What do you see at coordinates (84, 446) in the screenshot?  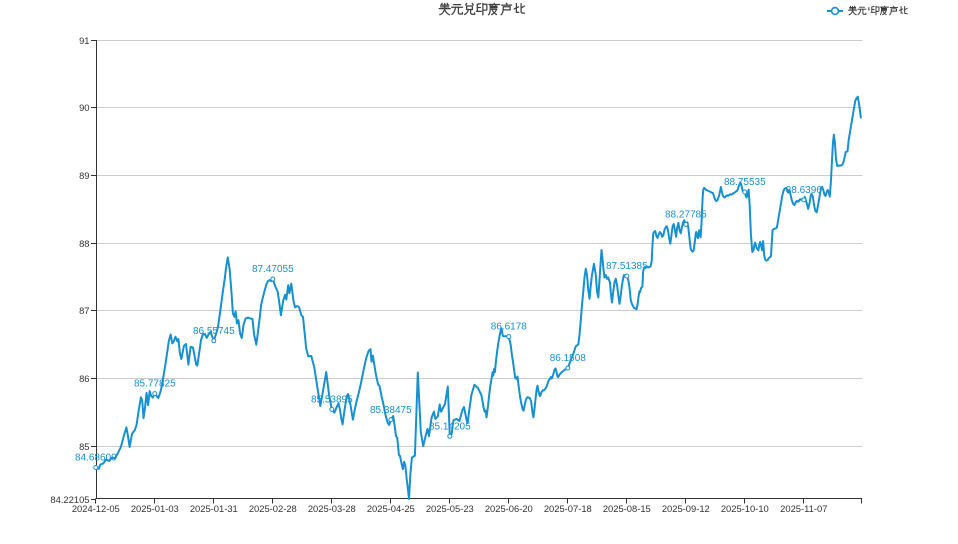 I see `svg-text: 85` at bounding box center [84, 446].